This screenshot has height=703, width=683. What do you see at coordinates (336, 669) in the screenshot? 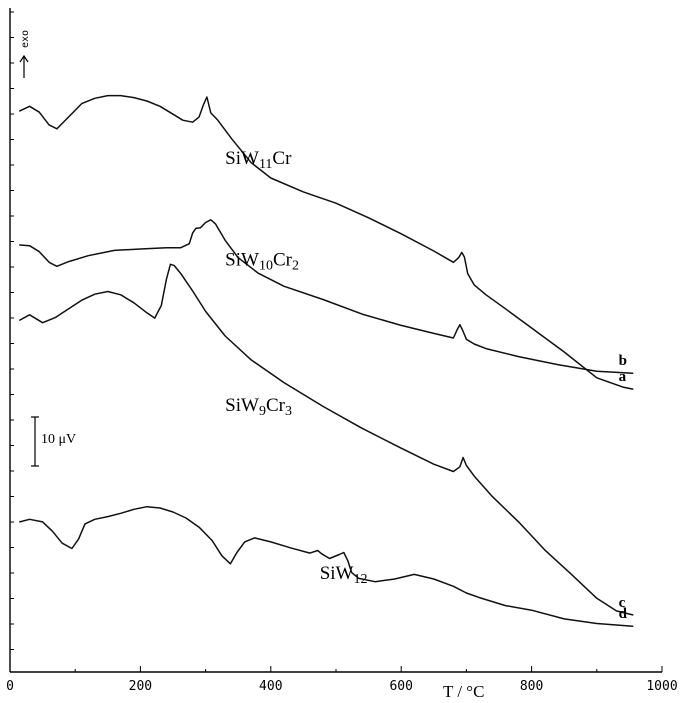
I see `x-axis-ticks` at bounding box center [336, 669].